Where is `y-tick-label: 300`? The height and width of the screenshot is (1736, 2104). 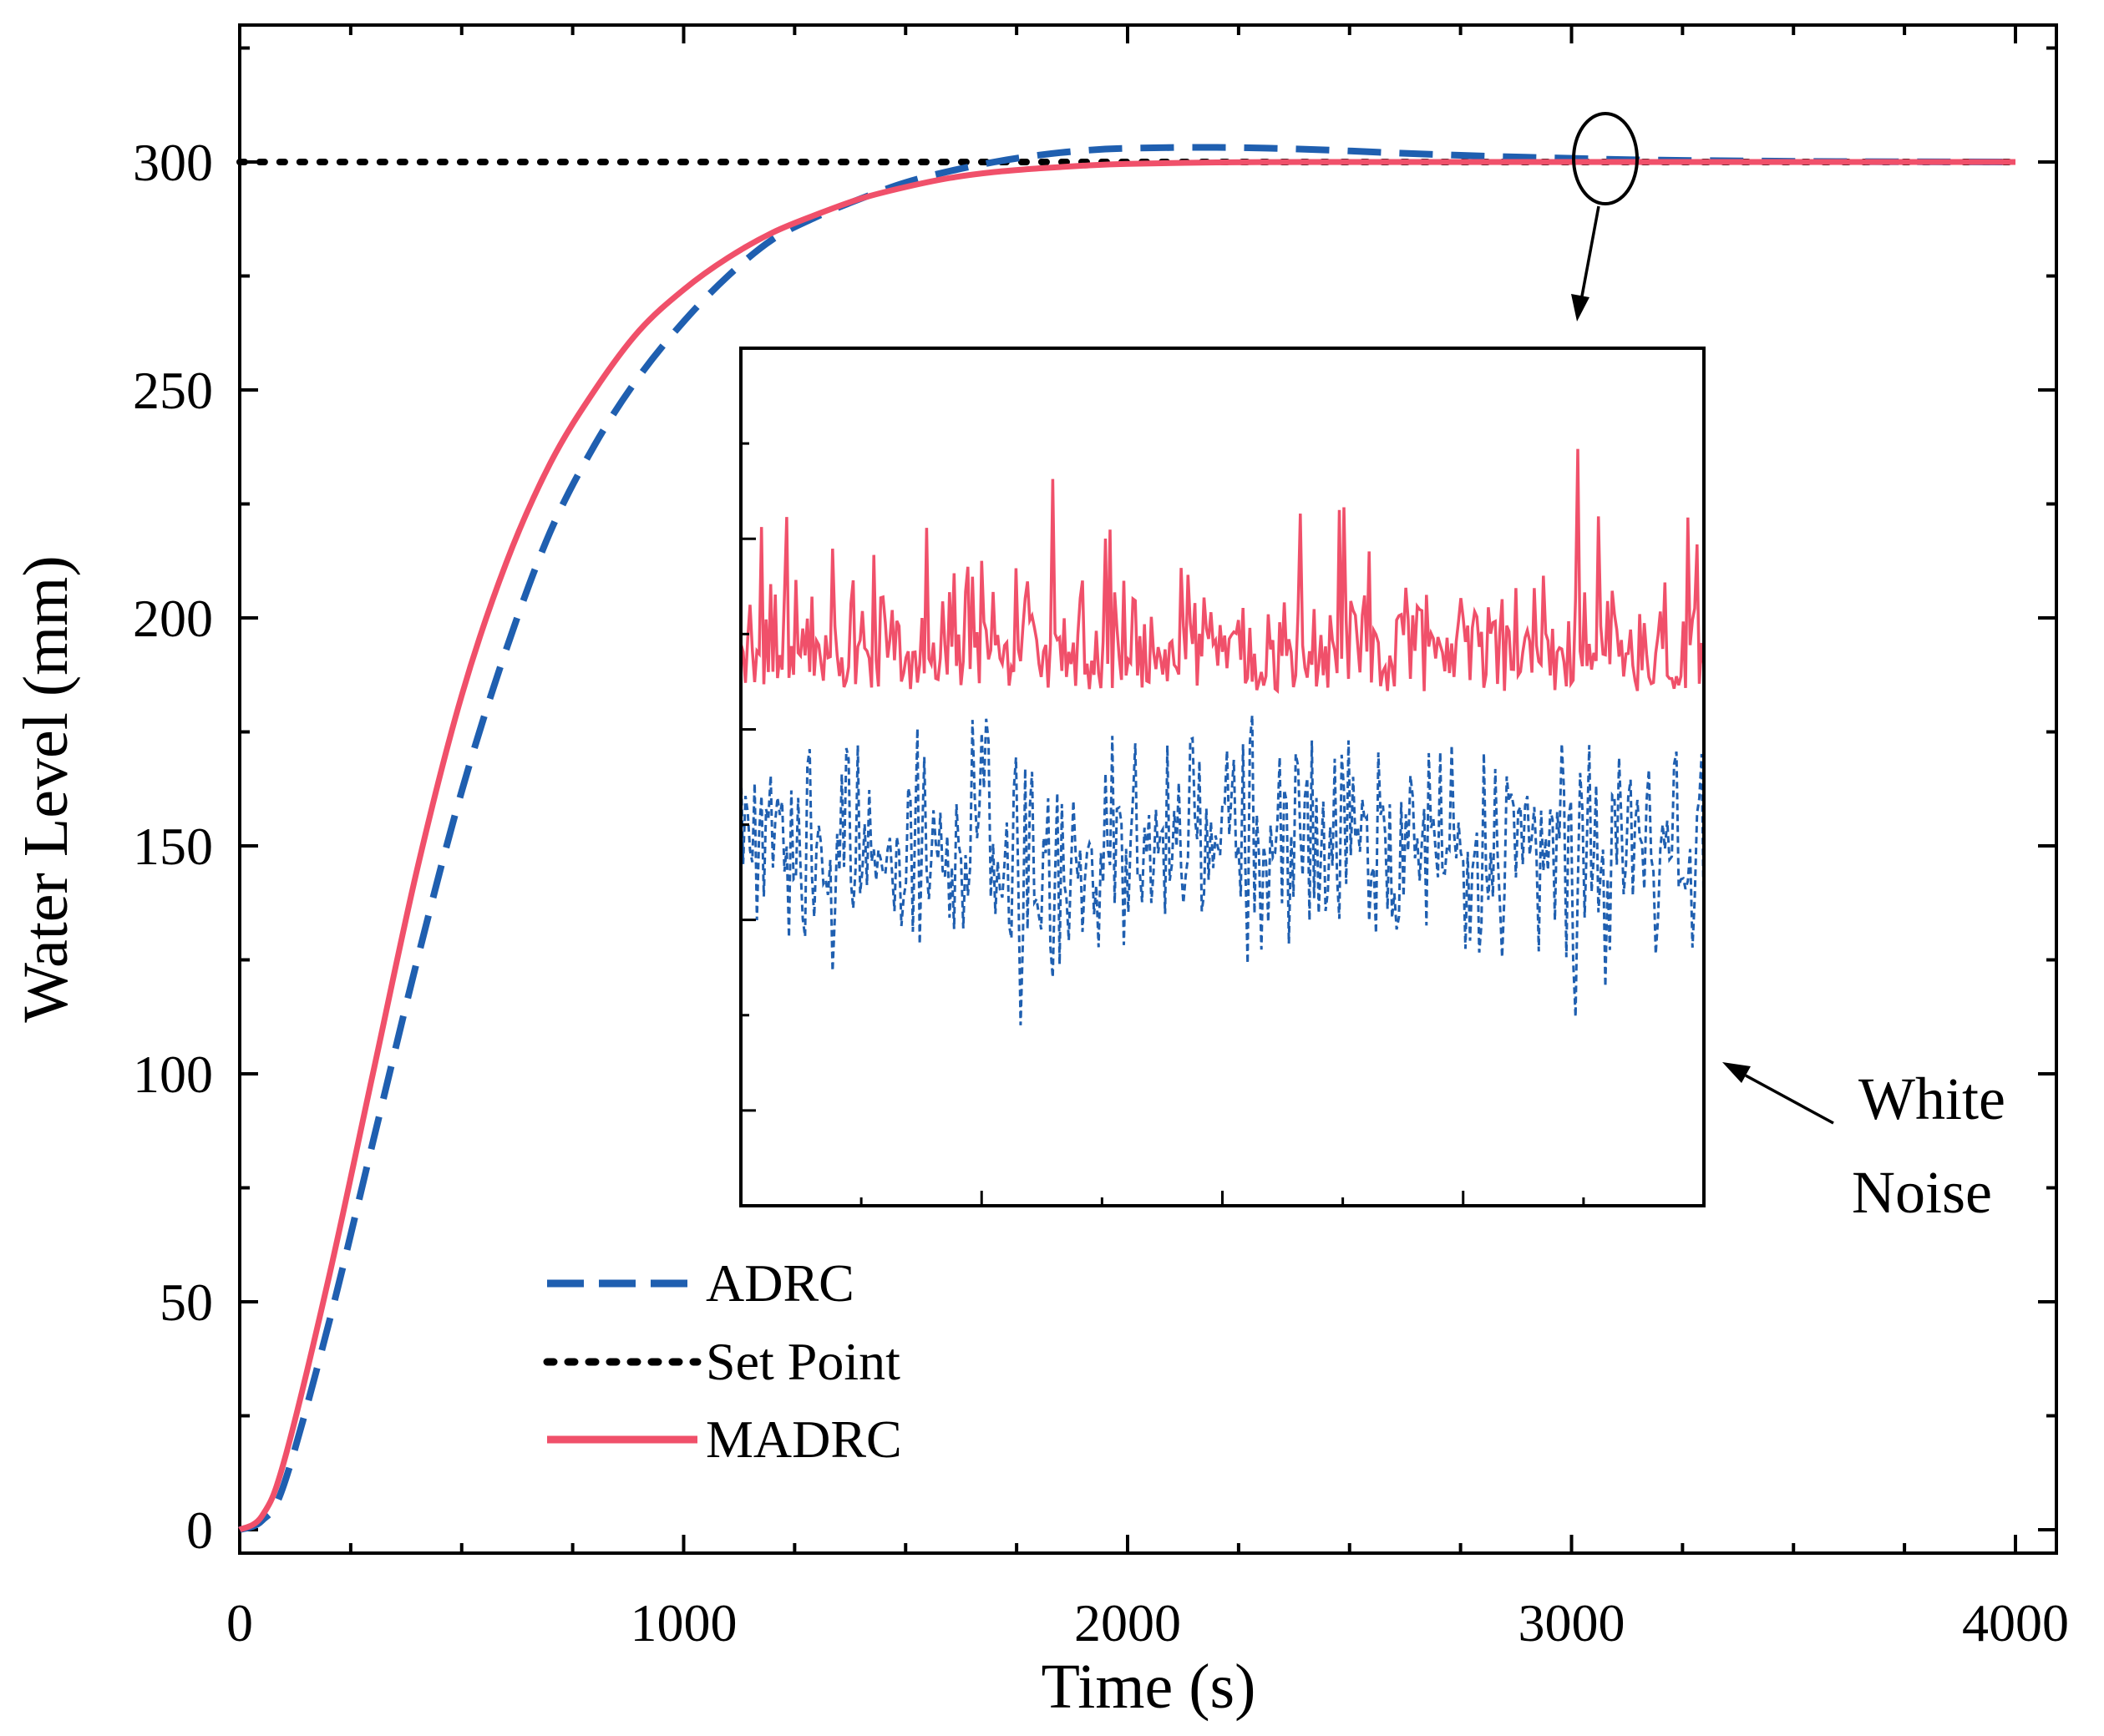 y-tick-label: 300 is located at coordinates (173, 162).